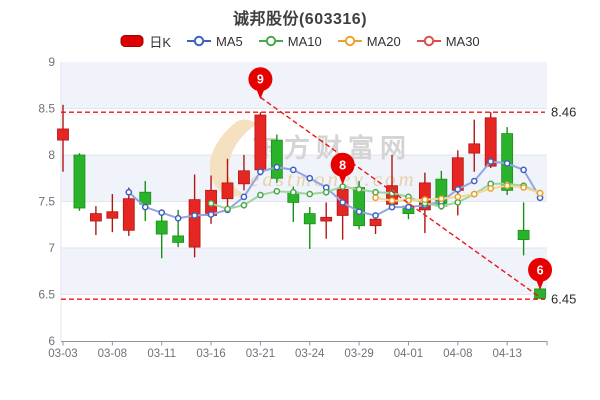 This screenshot has width=600, height=400. What do you see at coordinates (145, 41) in the screenshot?
I see `legend-item-k: 日K` at bounding box center [145, 41].